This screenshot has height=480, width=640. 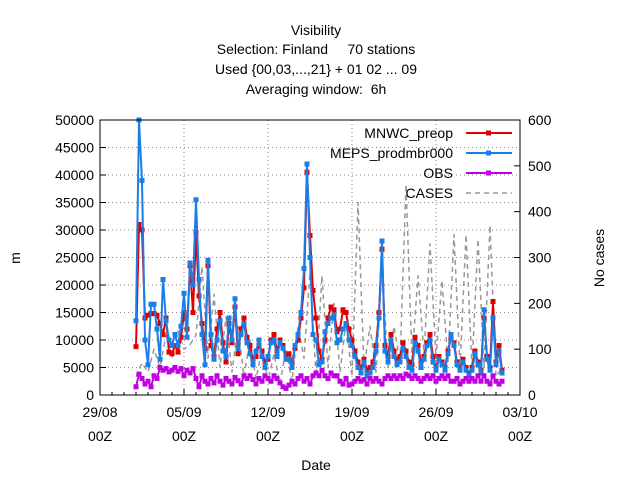 What do you see at coordinates (74, 340) in the screenshot?
I see `y-tick-label: 10000` at bounding box center [74, 340].